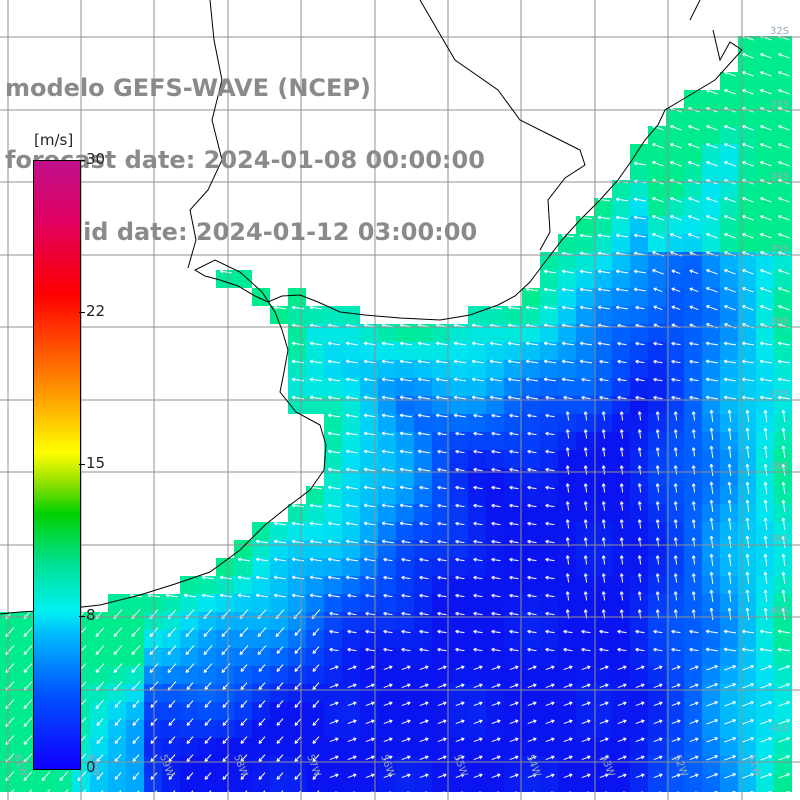 This screenshot has width=800, height=800. Describe the element at coordinates (779, 394) in the screenshot. I see `lat-label: 37S` at that location.